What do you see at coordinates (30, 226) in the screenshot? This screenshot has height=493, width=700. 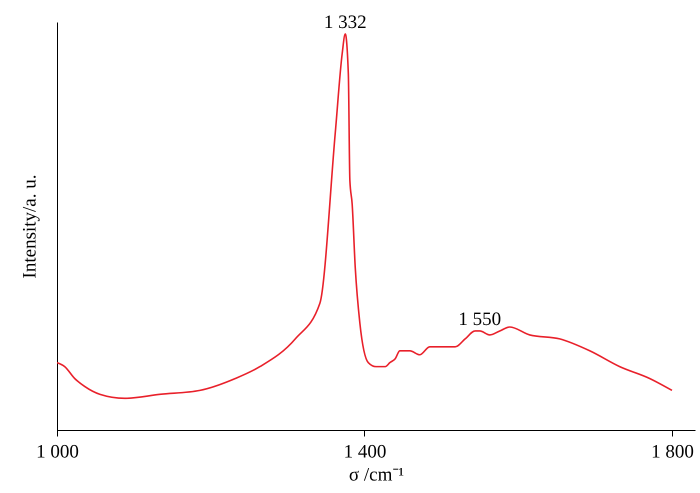 I see `y-axis-title: Intensity/a. u.` at bounding box center [30, 226].